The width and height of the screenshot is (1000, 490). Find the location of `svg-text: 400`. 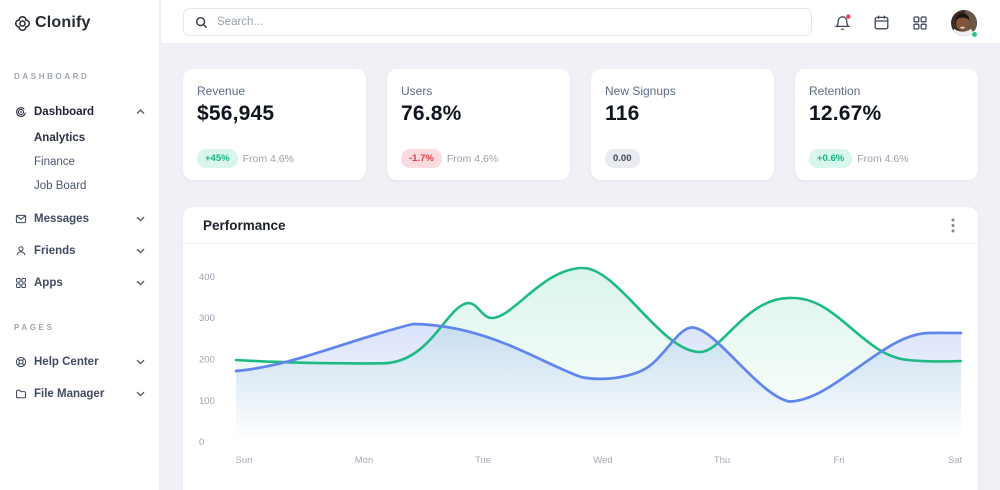

svg-text: 400 is located at coordinates (207, 277).